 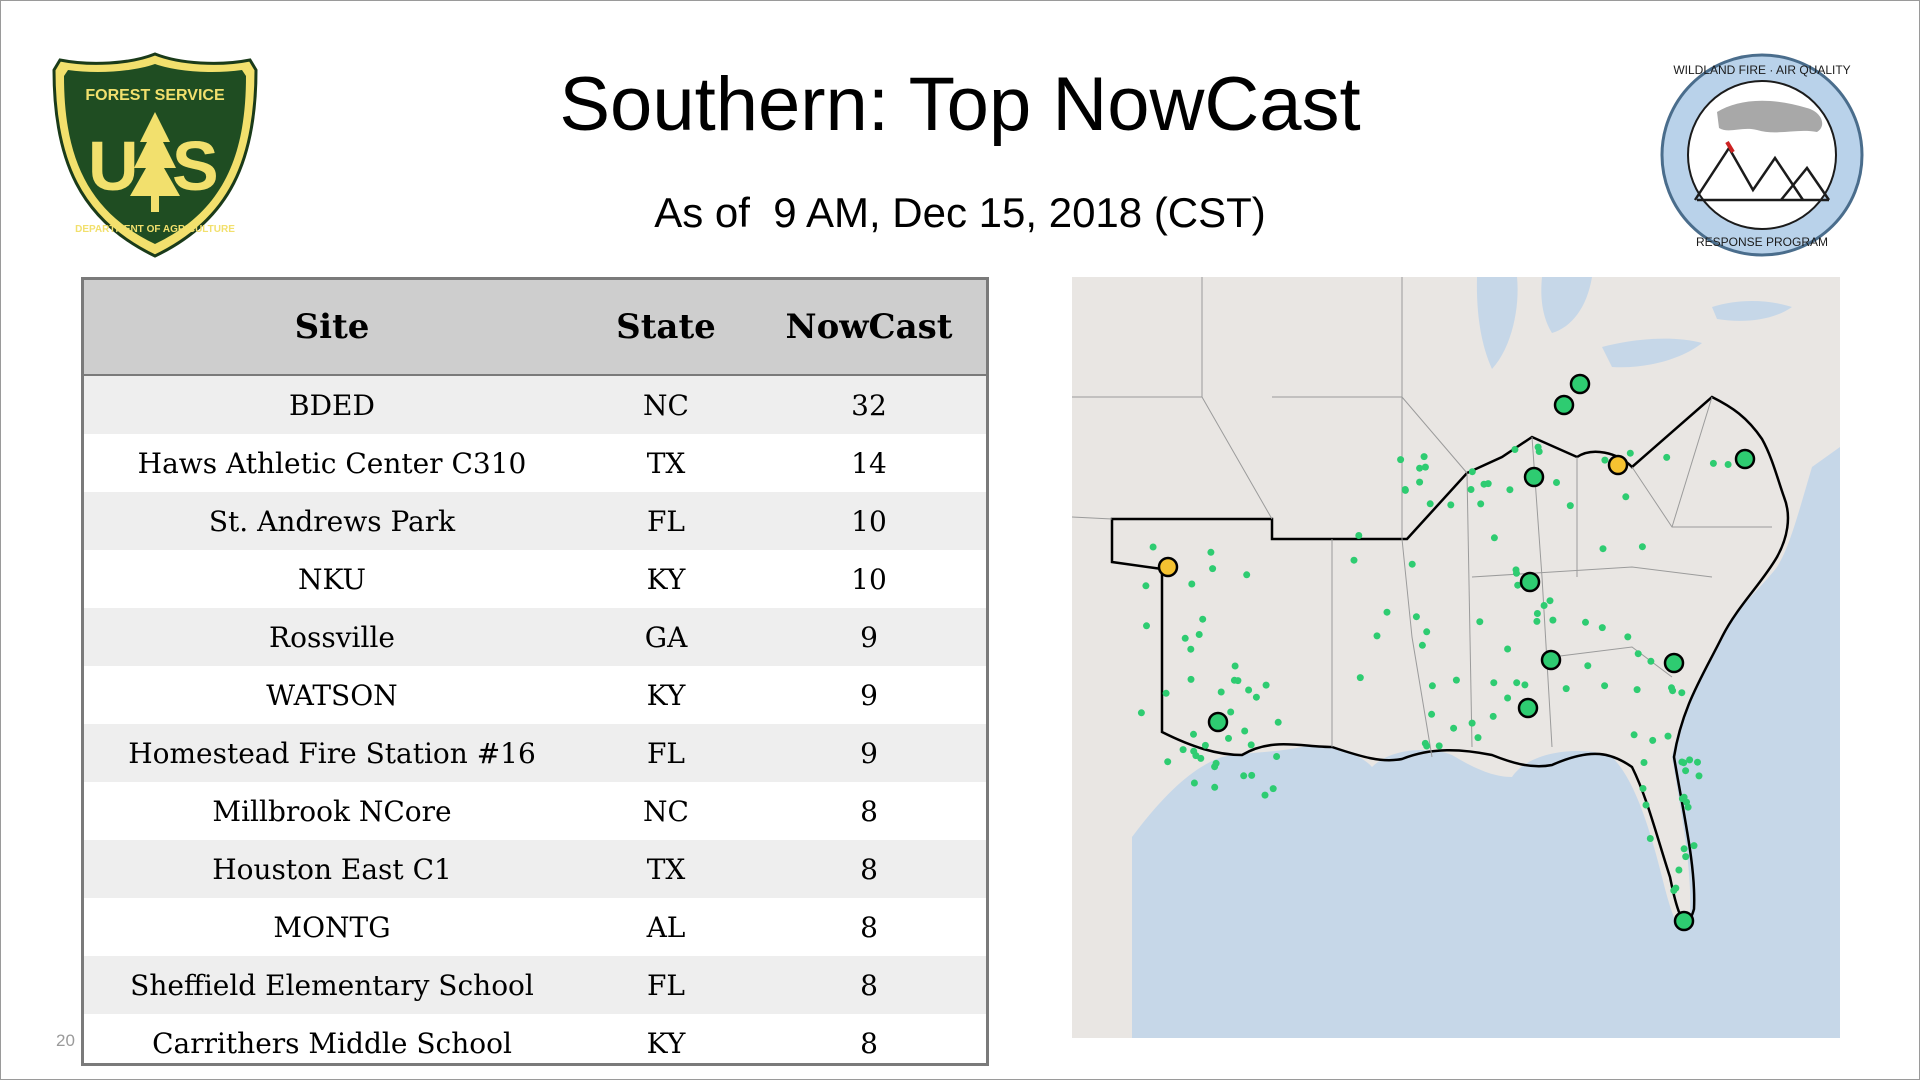 What do you see at coordinates (535, 404) in the screenshot?
I see `table-row: BDED NC 32` at bounding box center [535, 404].